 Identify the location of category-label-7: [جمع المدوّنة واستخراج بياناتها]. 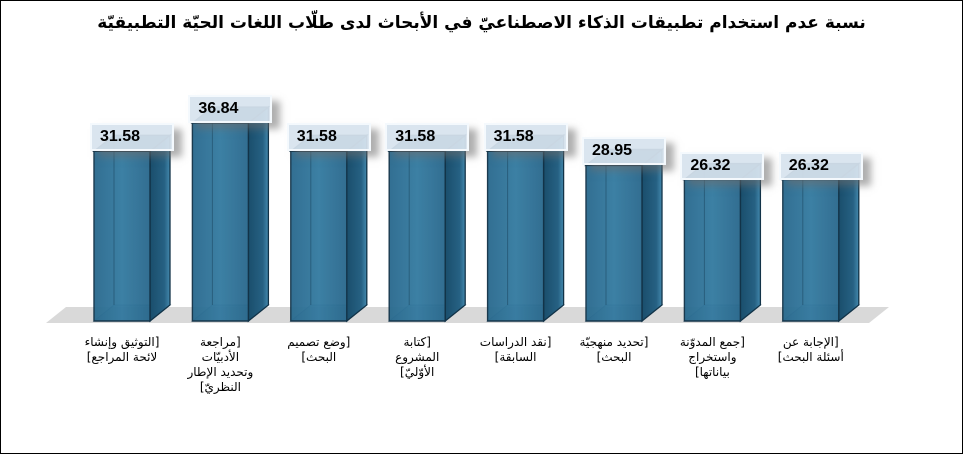
(712, 357).